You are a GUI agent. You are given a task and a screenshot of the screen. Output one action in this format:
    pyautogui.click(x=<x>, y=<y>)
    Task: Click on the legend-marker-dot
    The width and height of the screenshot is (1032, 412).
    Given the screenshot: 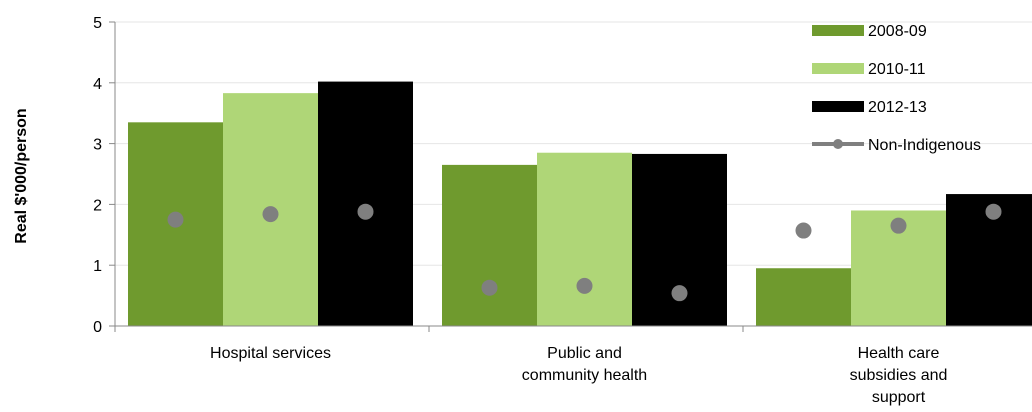 What is the action you would take?
    pyautogui.click(x=838, y=144)
    